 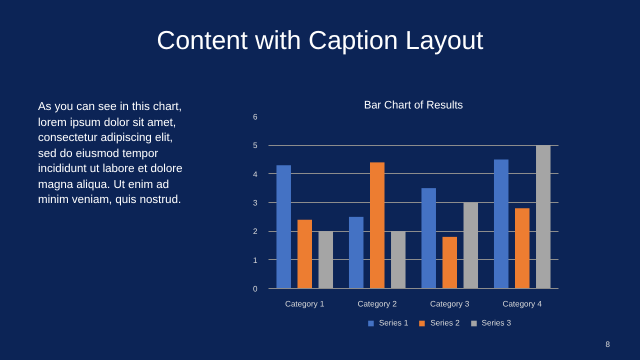 I want to click on y-tick-label: 4, so click(x=255, y=174).